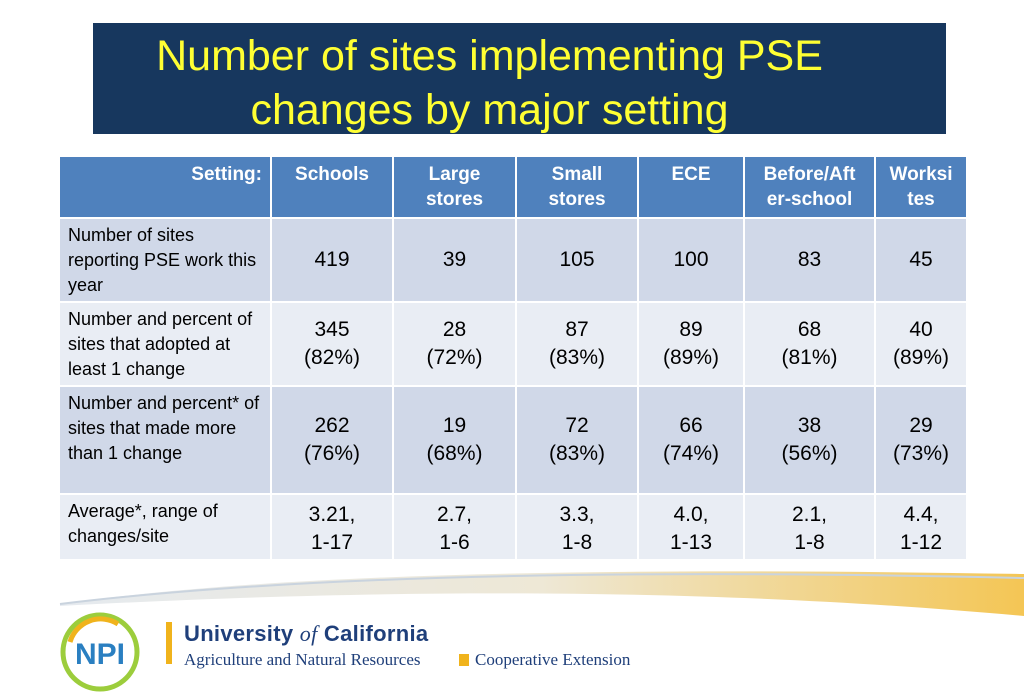  Describe the element at coordinates (691, 542) in the screenshot. I see `cell-range: 1-13` at that location.